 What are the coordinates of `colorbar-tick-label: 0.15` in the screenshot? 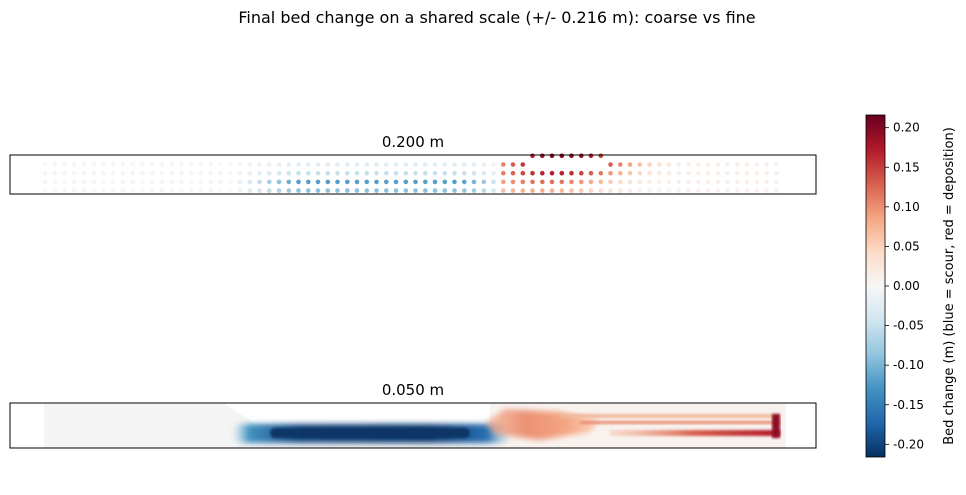 It's located at (906, 167).